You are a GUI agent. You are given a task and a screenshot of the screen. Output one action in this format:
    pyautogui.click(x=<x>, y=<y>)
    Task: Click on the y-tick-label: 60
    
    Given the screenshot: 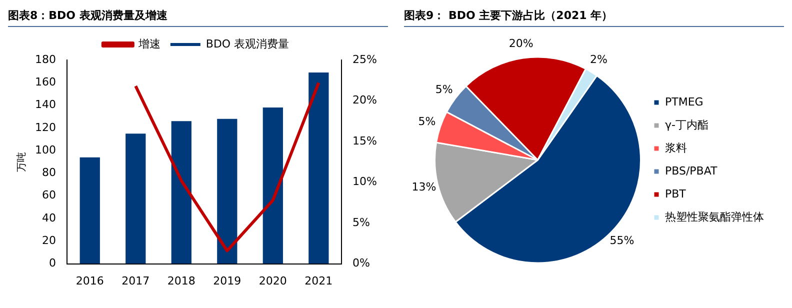 What is the action you would take?
    pyautogui.click(x=49, y=195)
    